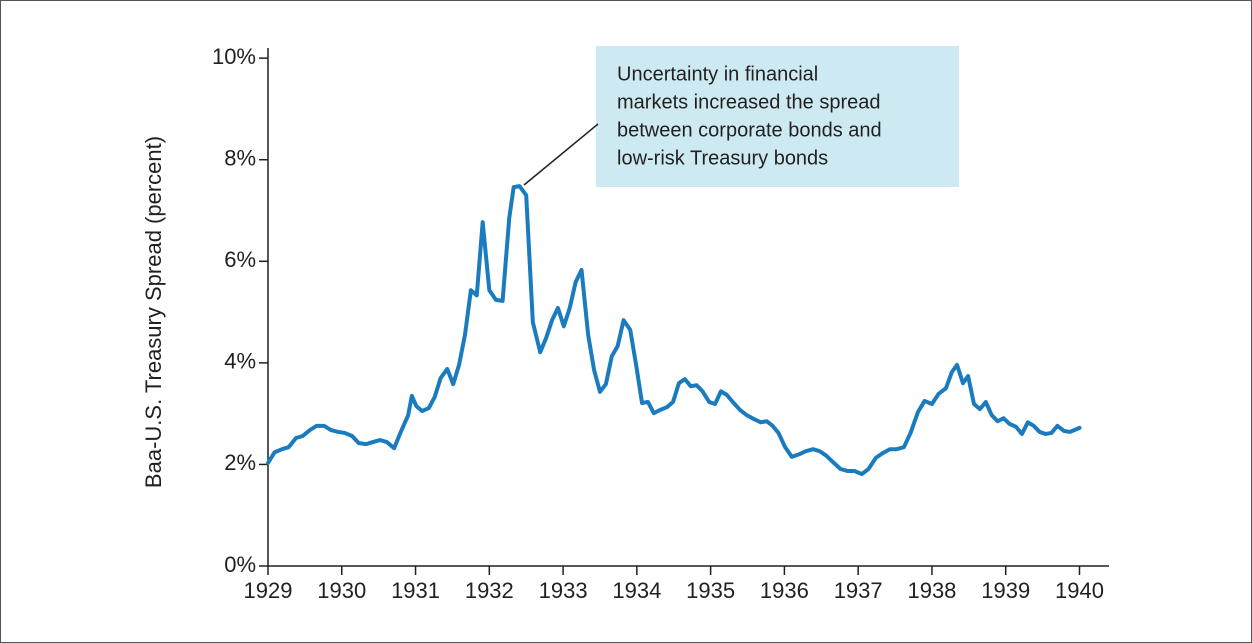 Image resolution: width=1252 pixels, height=643 pixels. I want to click on y-tick-label: 4%, so click(240, 361).